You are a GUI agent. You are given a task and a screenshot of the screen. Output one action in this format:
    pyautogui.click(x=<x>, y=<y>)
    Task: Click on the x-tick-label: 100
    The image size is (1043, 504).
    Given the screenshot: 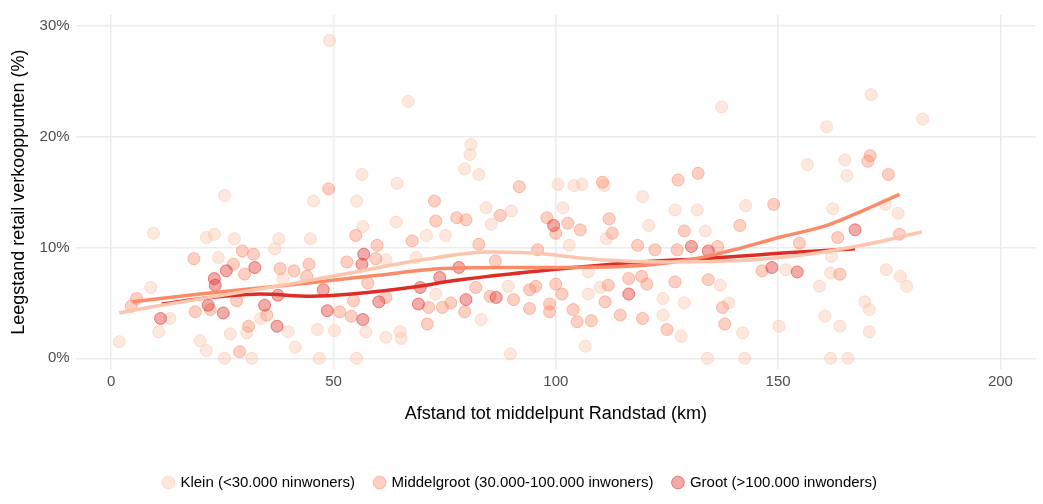 What is the action you would take?
    pyautogui.click(x=556, y=380)
    